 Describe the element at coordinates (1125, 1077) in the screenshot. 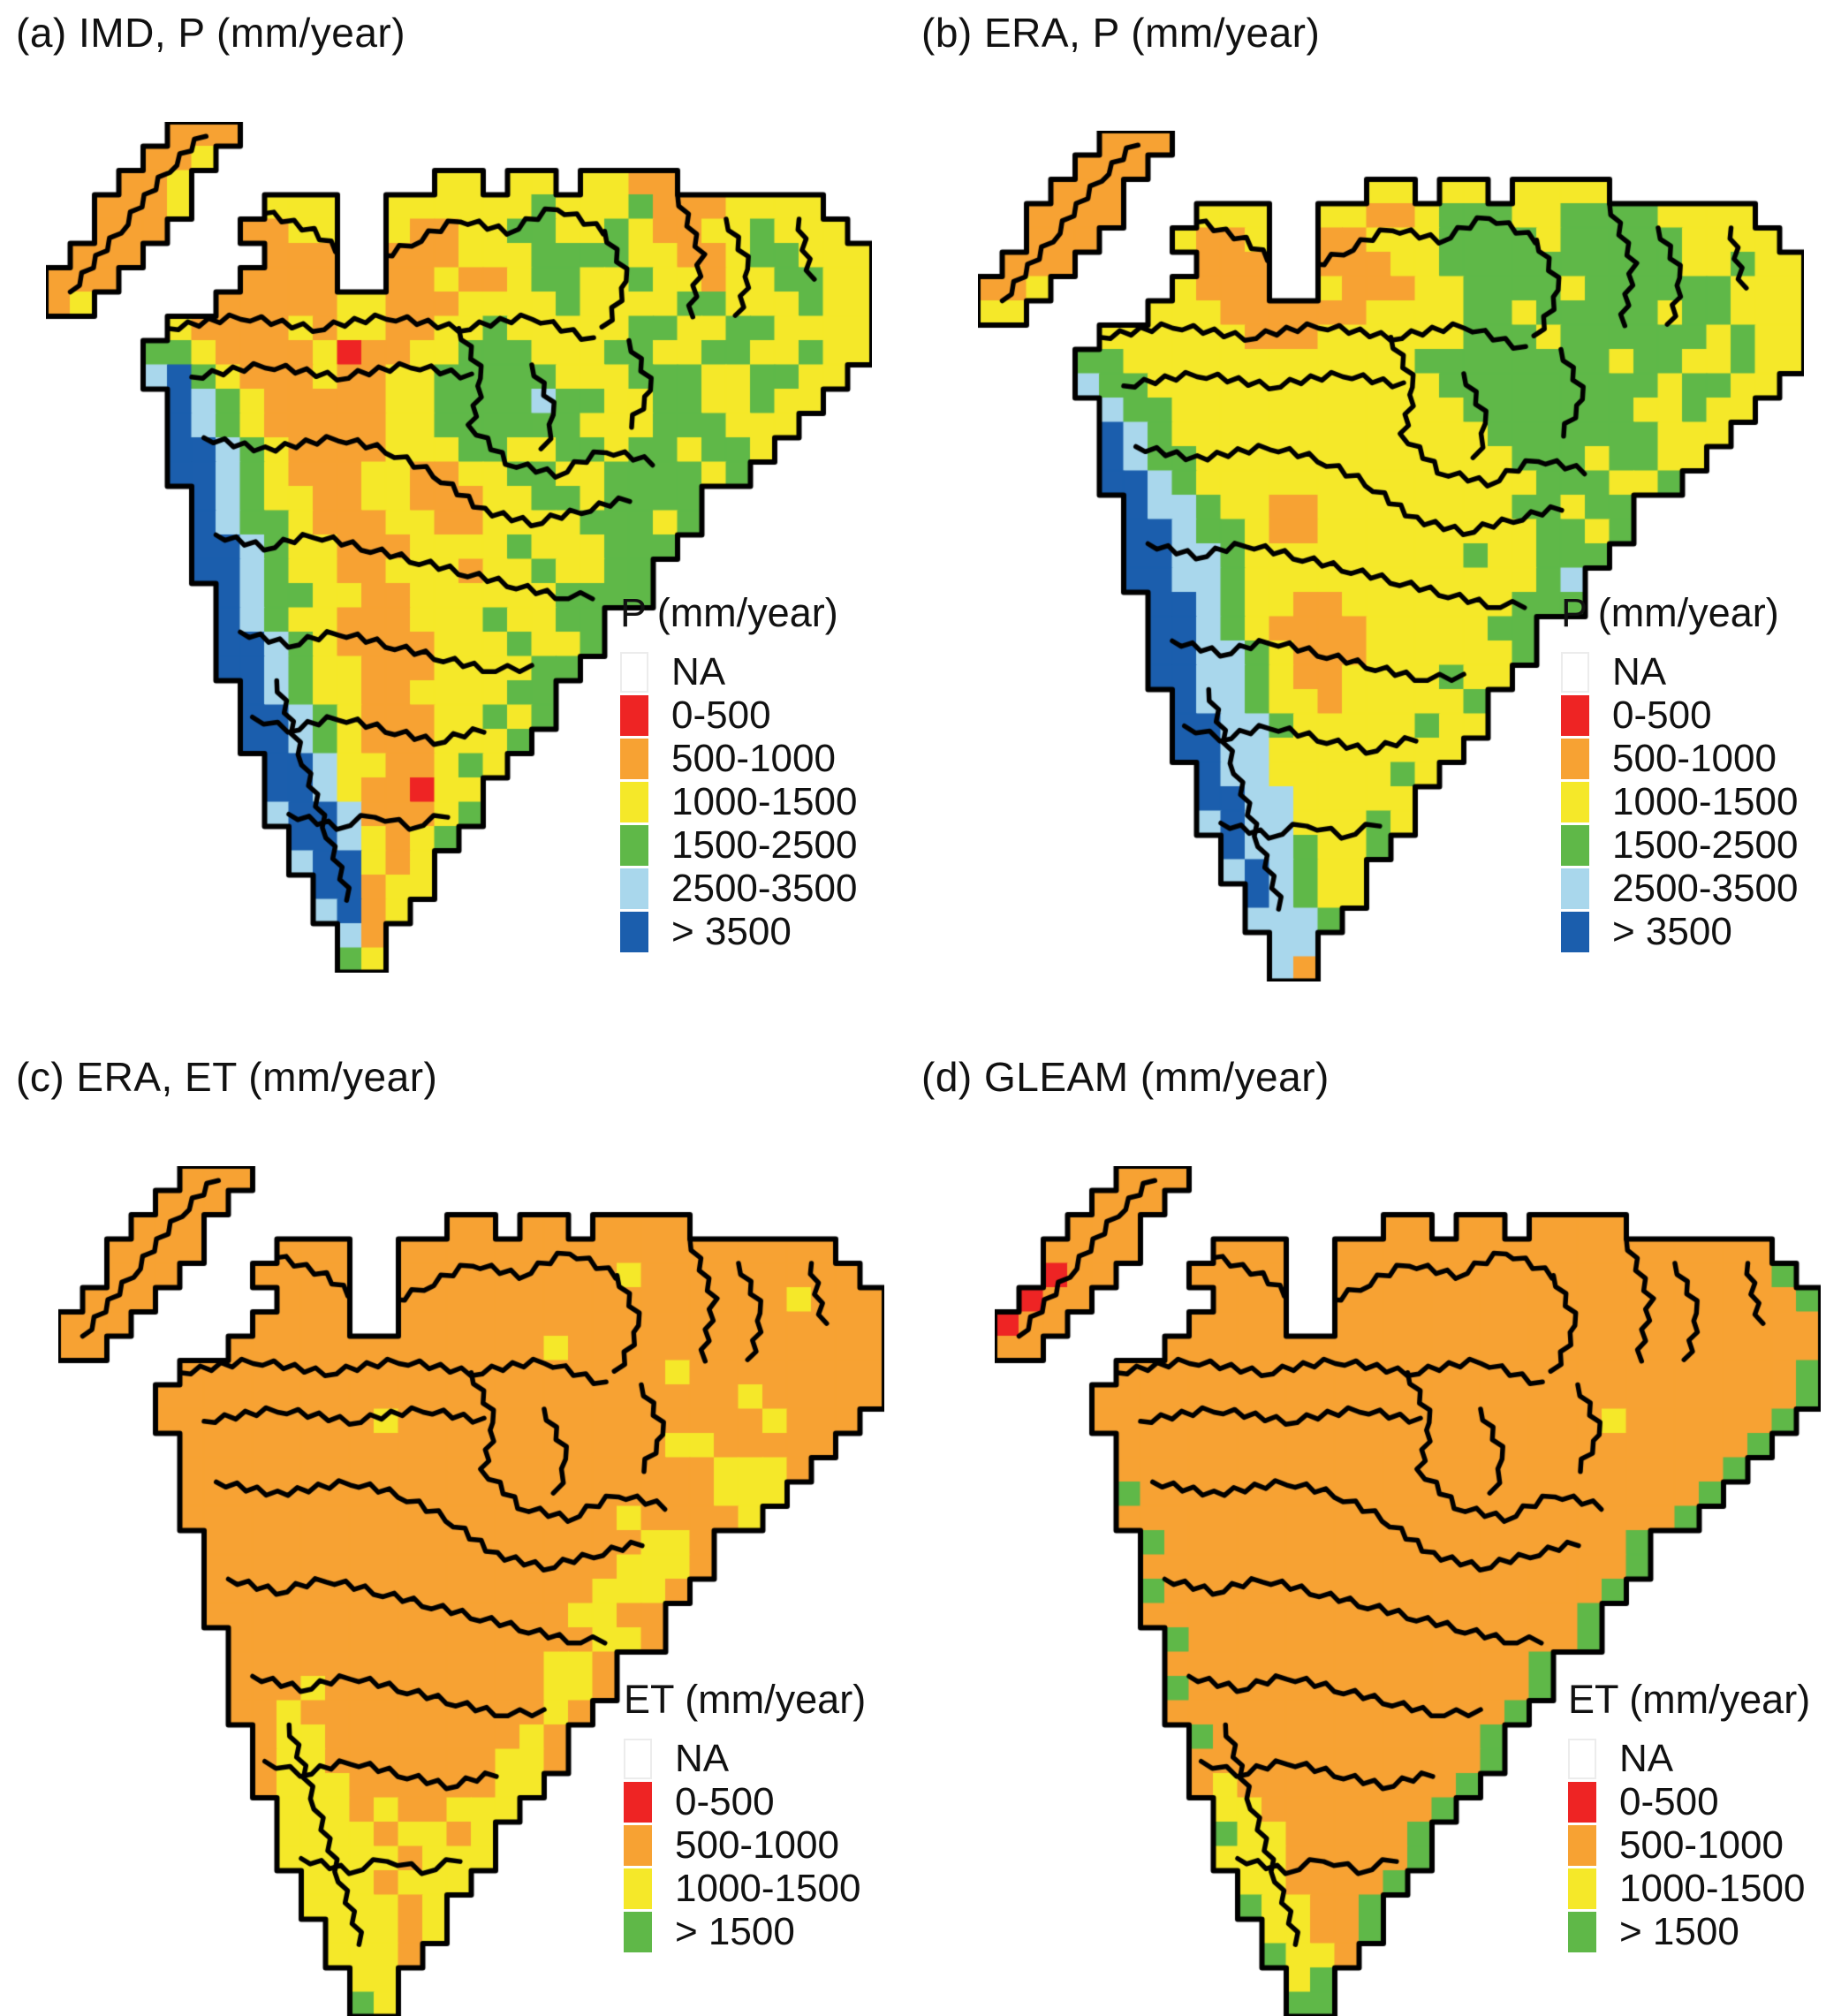

I see `panel-title-d: (d) GLEAM (mm/year)` at that location.